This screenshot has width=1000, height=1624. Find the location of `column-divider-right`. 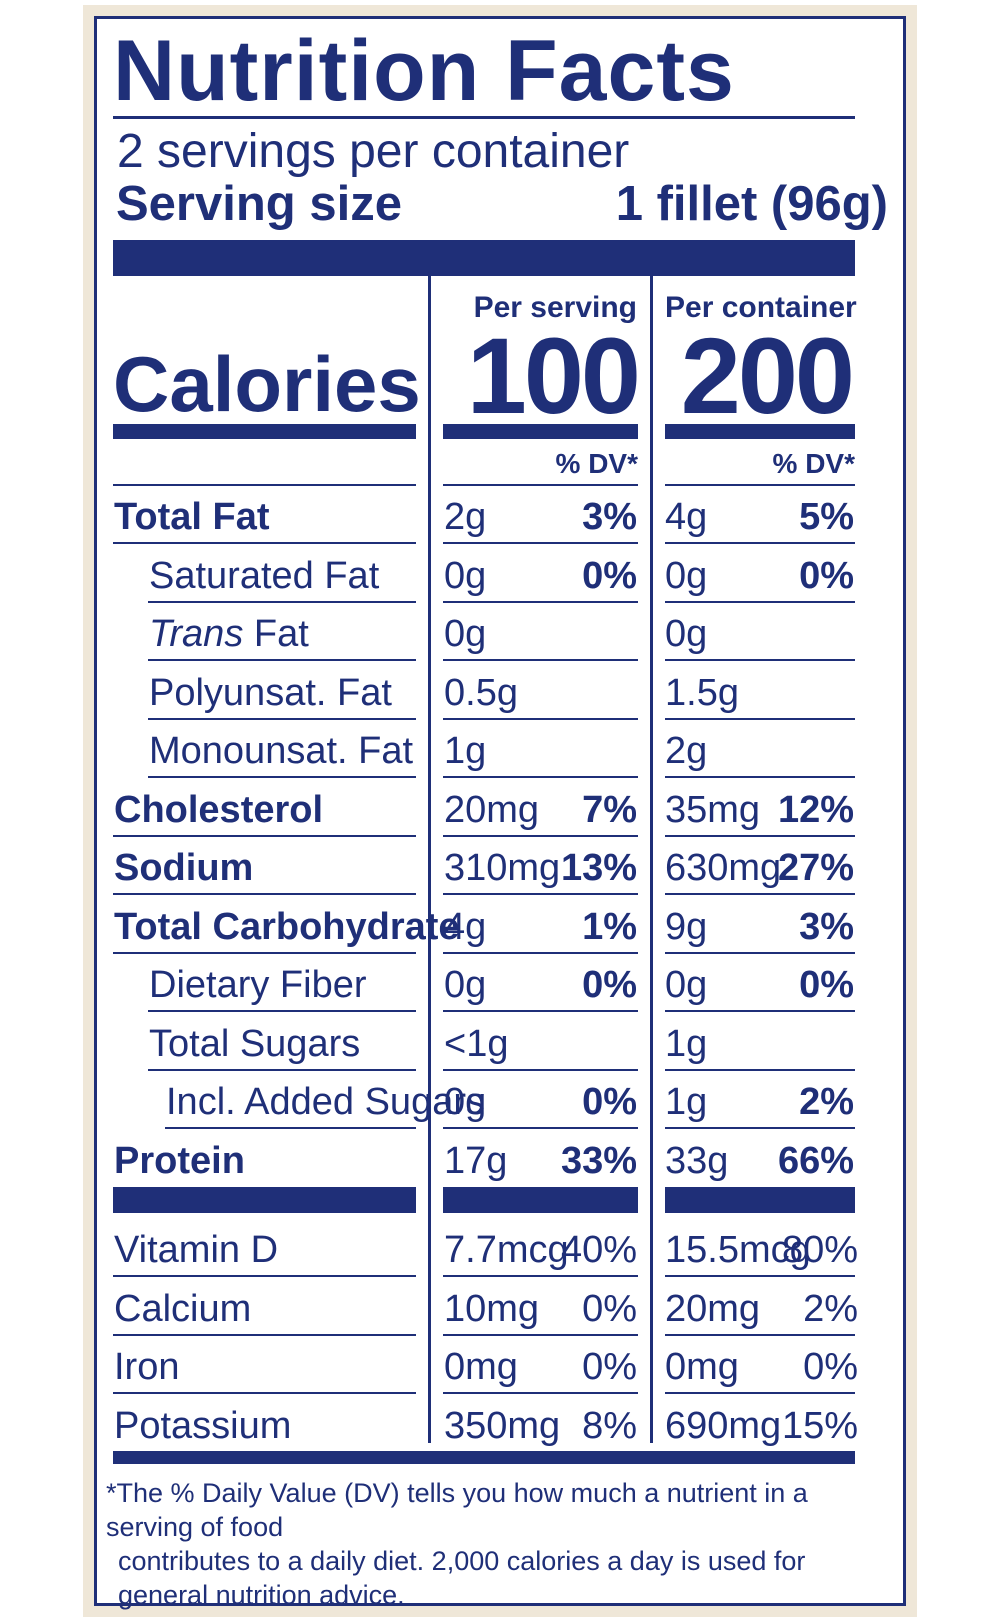

column-divider-right is located at coordinates (651, 850).